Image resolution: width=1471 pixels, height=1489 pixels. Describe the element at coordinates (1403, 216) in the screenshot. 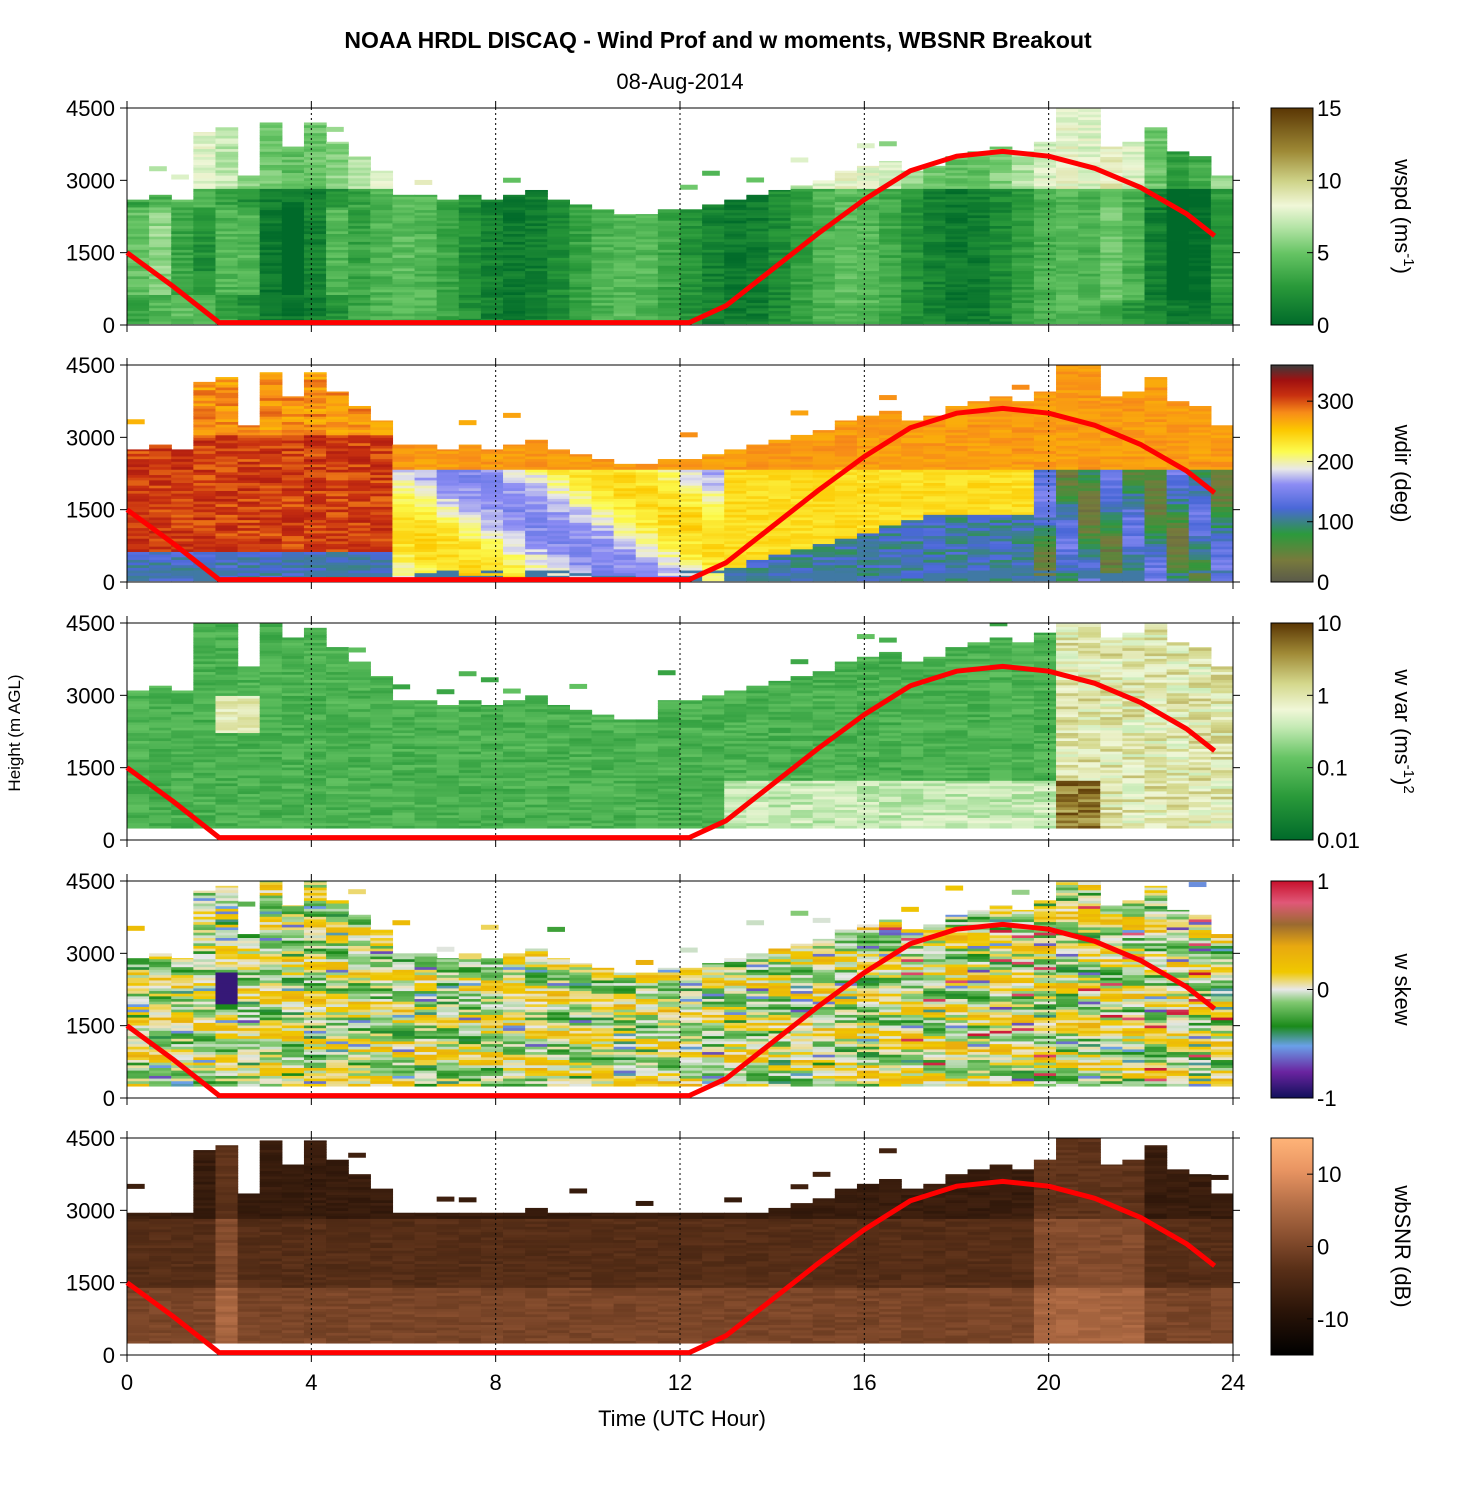

I see `colorbar-label: wspd (ms-1)` at that location.